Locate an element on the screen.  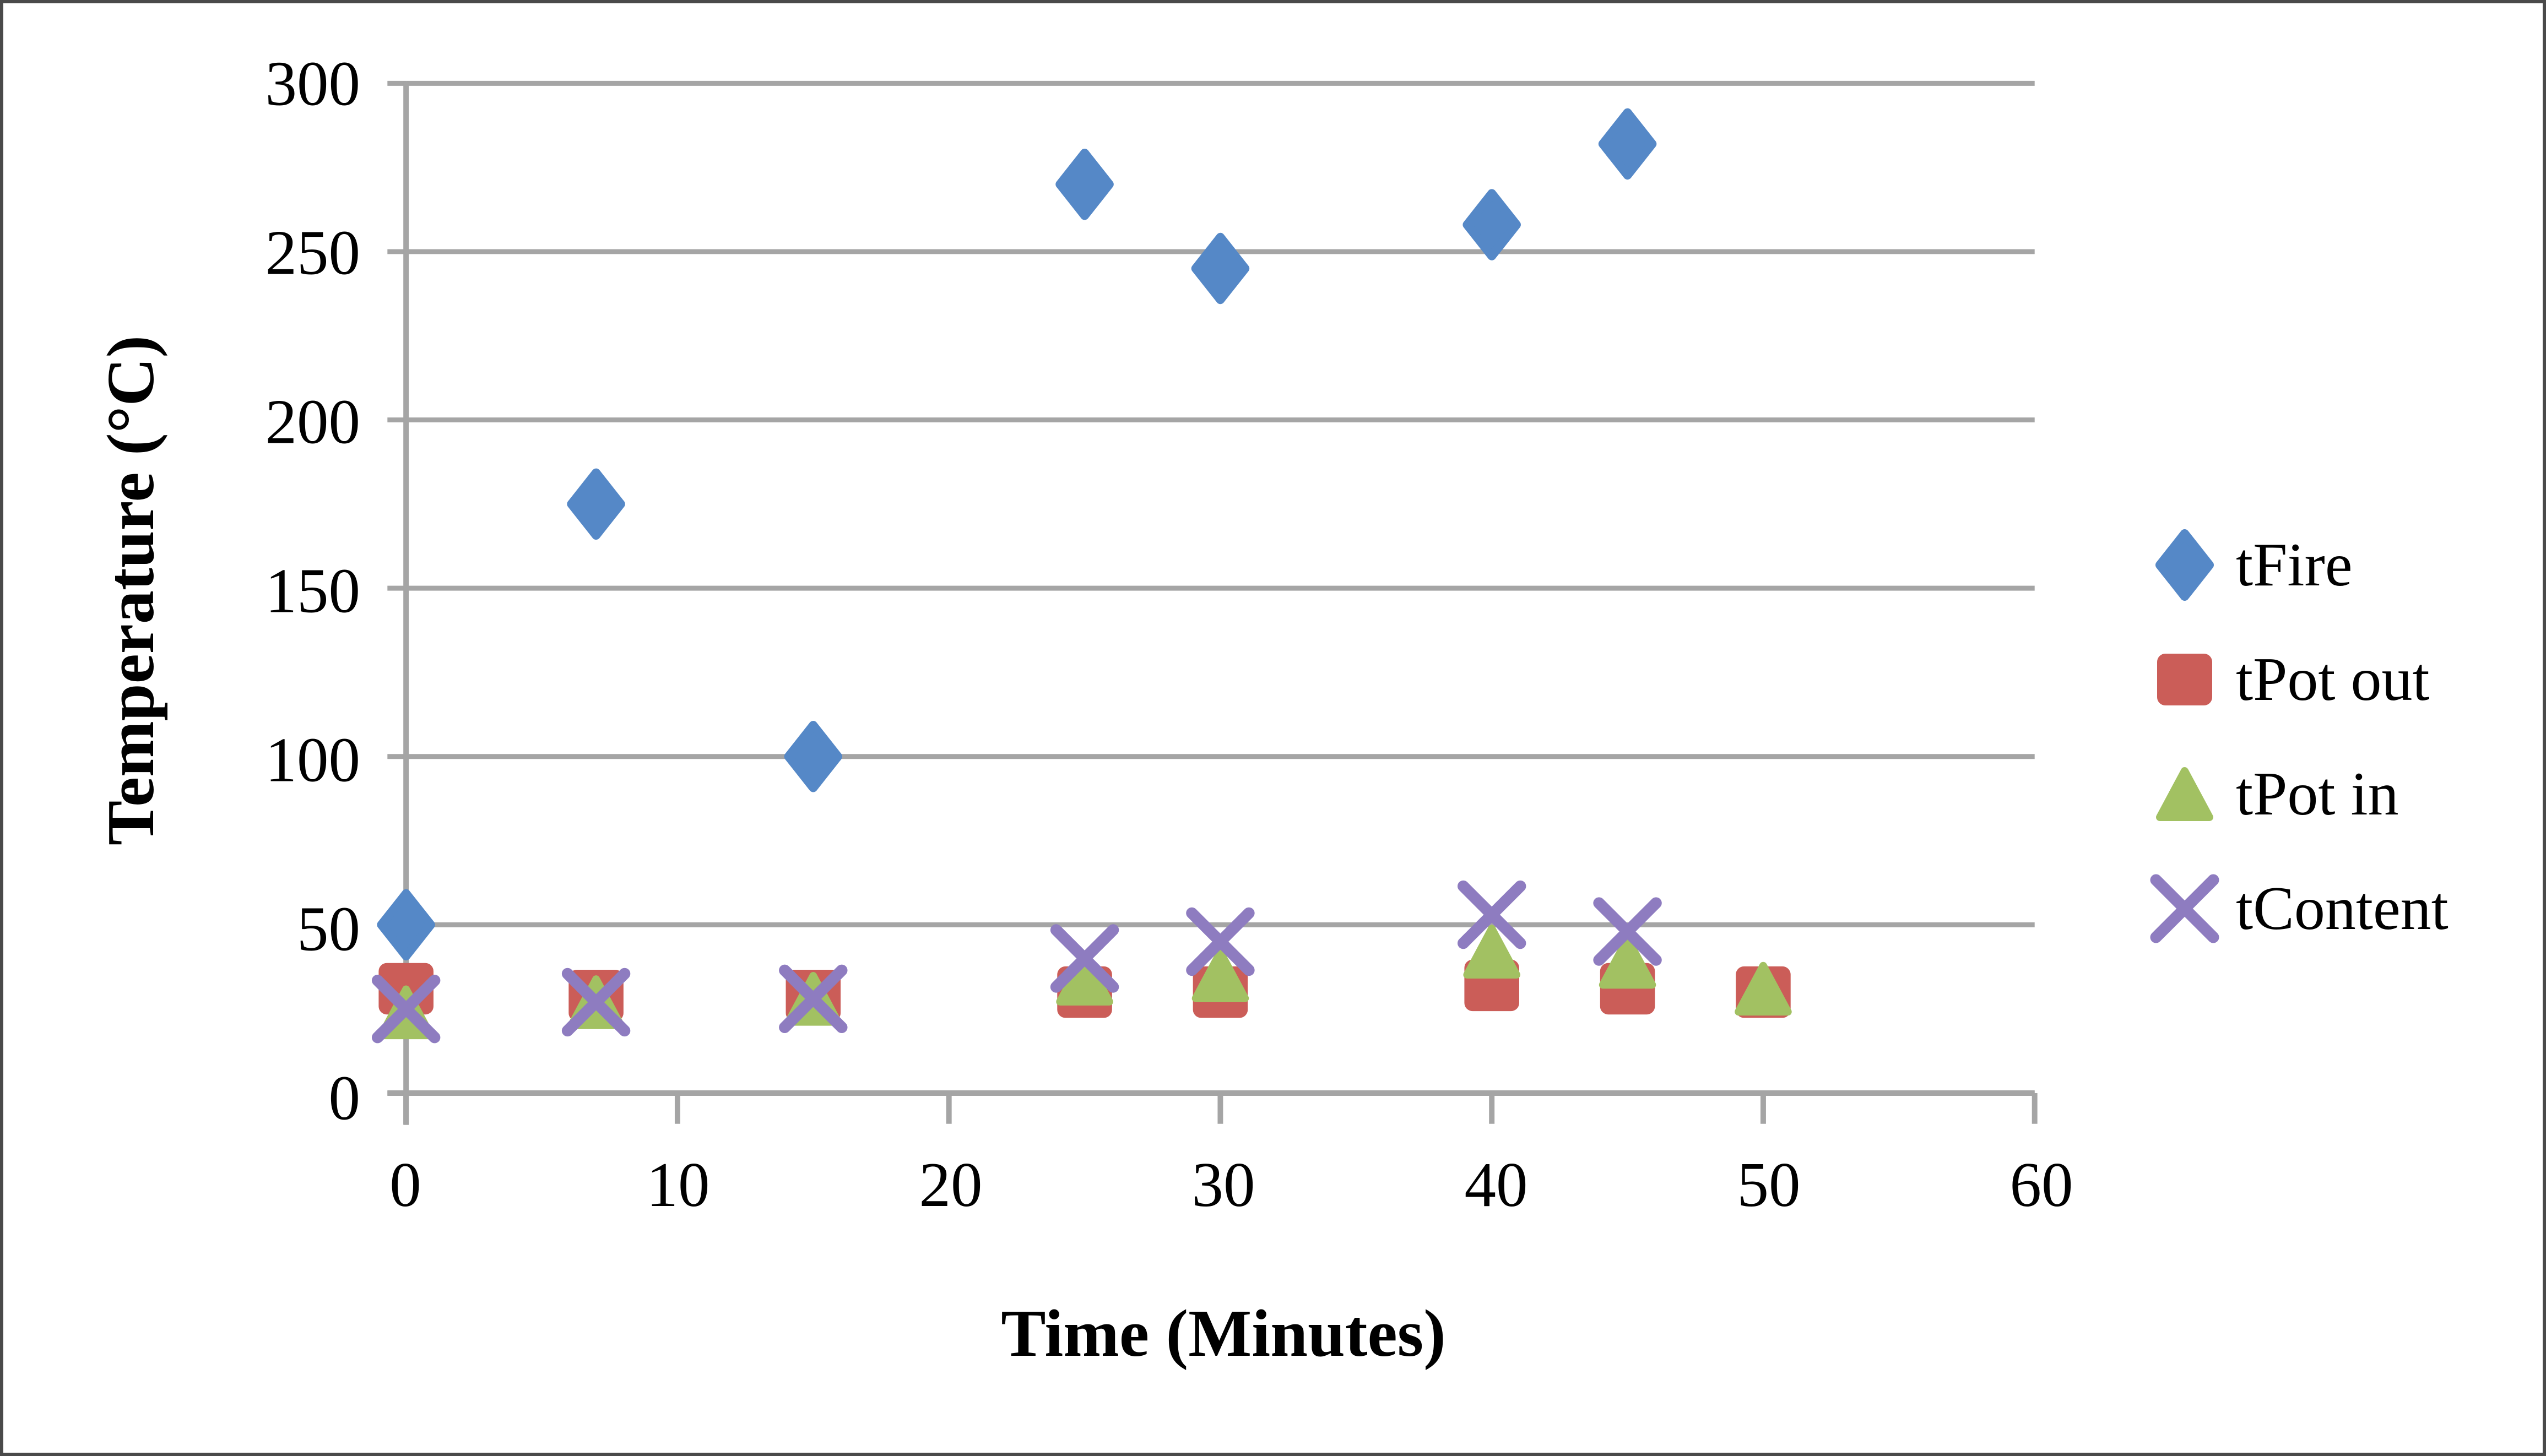
x-tick-label: 40 is located at coordinates (1496, 1185).